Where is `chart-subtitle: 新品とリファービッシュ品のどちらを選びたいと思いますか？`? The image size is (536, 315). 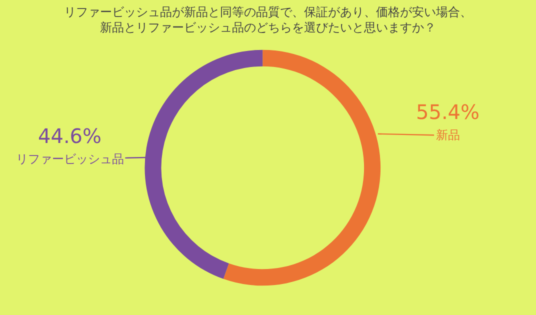 chart-subtitle: 新品とリファービッシュ品のどちらを選びたいと思いますか？ is located at coordinates (268, 27).